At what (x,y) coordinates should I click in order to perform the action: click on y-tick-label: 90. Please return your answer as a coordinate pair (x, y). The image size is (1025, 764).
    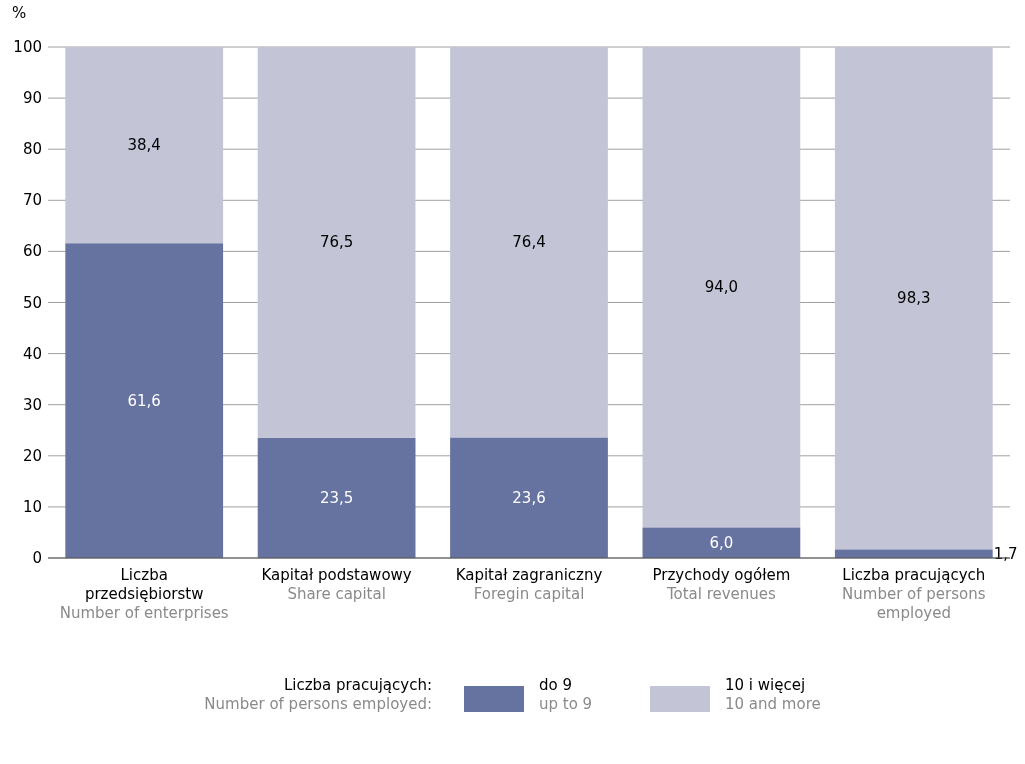
    Looking at the image, I should click on (32, 98).